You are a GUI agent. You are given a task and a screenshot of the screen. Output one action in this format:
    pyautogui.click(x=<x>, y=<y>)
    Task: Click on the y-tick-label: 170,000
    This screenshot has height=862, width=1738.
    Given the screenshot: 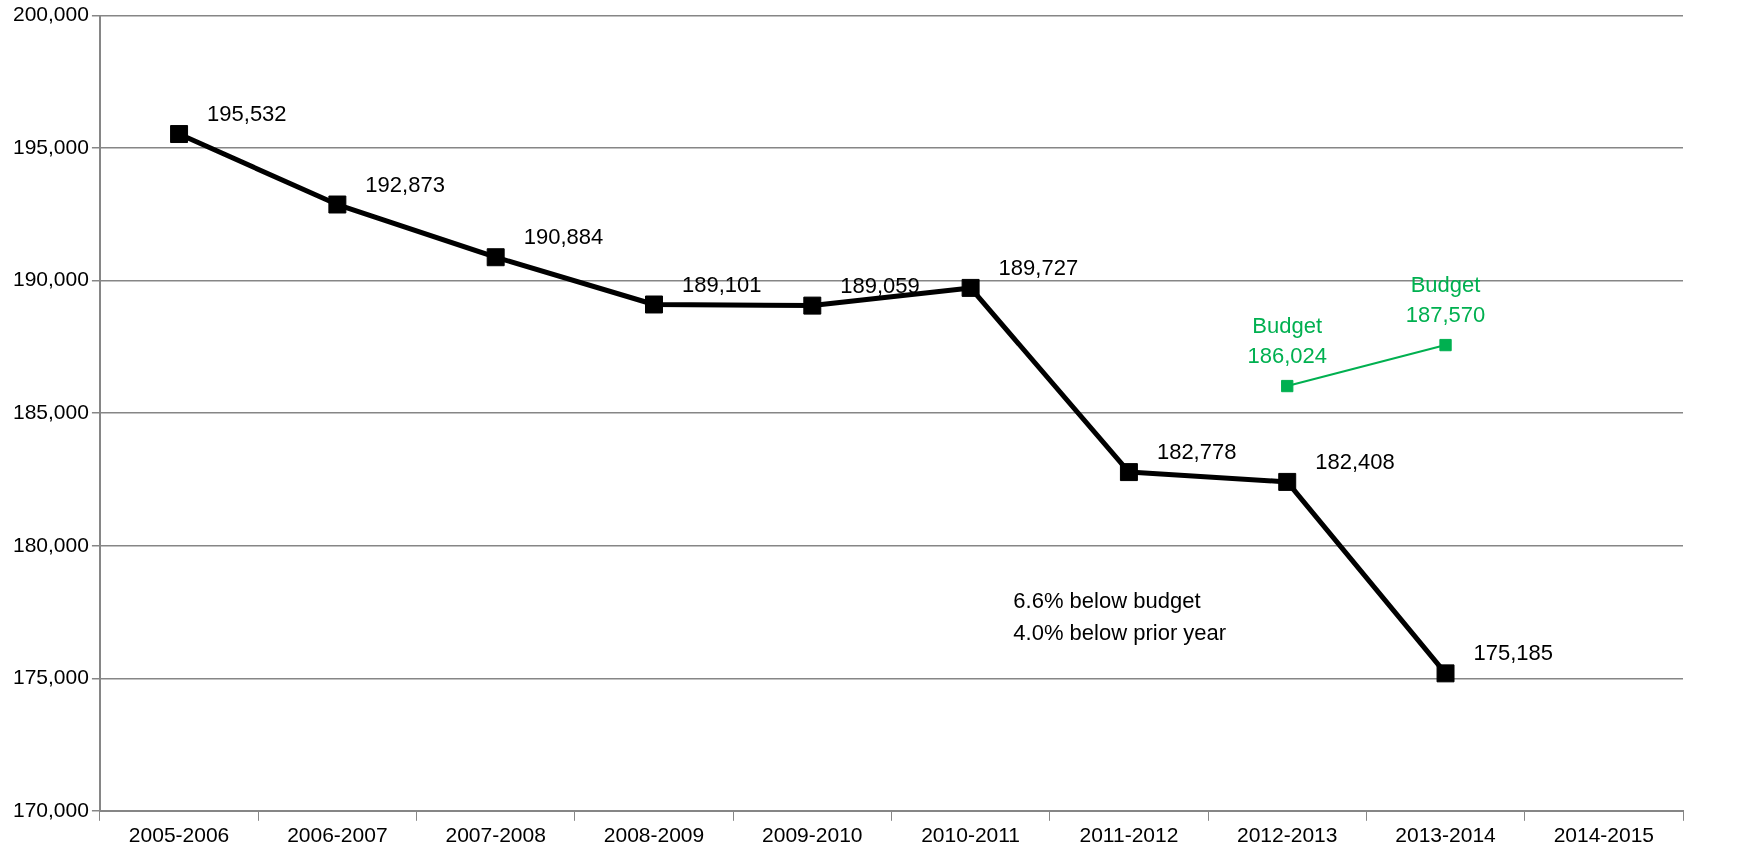 What is the action you would take?
    pyautogui.click(x=50, y=809)
    